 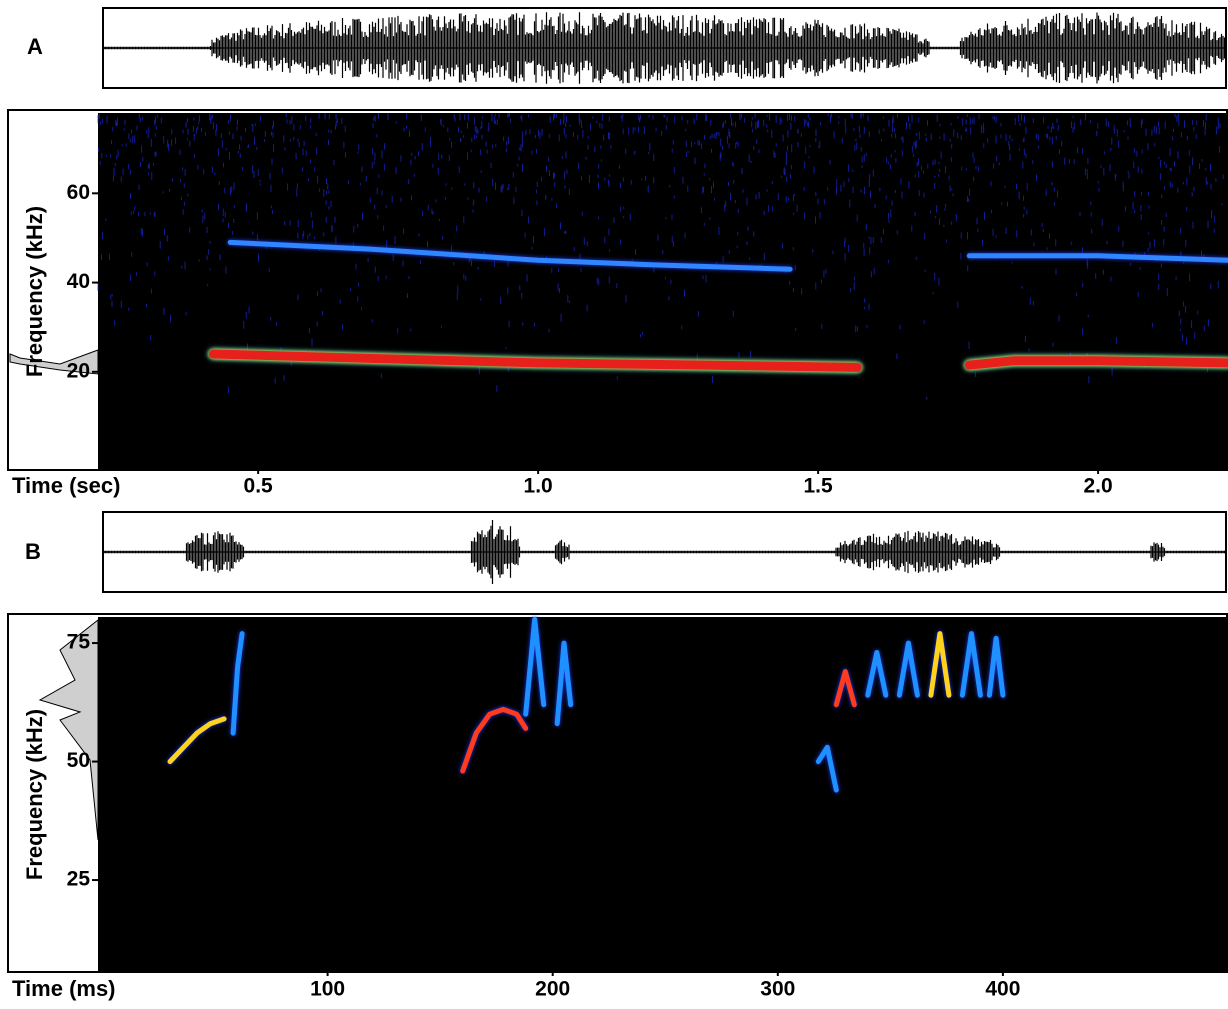 What do you see at coordinates (552, 989) in the screenshot?
I see `x-tick-label: 200` at bounding box center [552, 989].